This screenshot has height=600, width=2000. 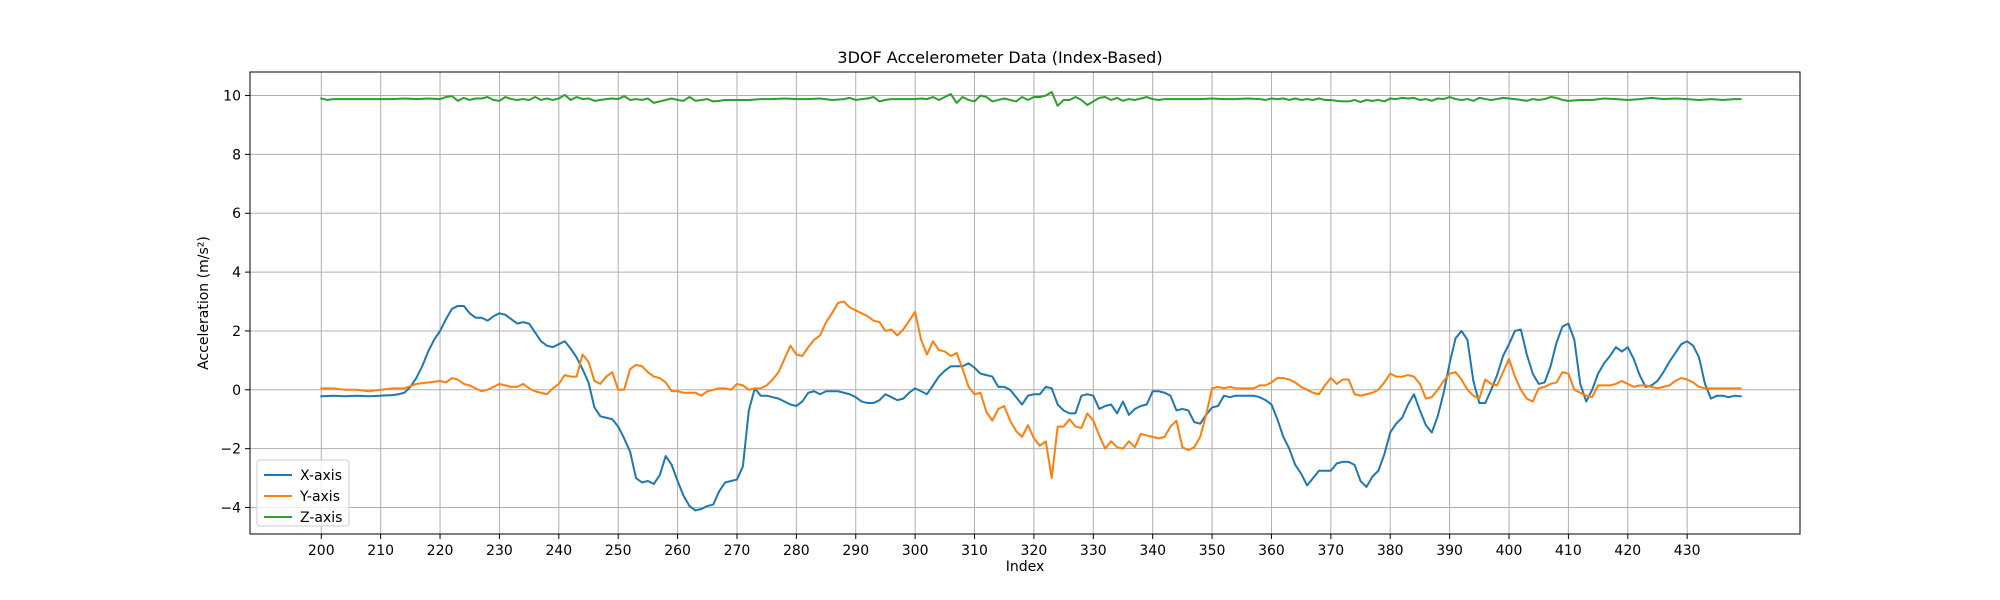 What do you see at coordinates (1025, 567) in the screenshot?
I see `x-axis-label: Index` at bounding box center [1025, 567].